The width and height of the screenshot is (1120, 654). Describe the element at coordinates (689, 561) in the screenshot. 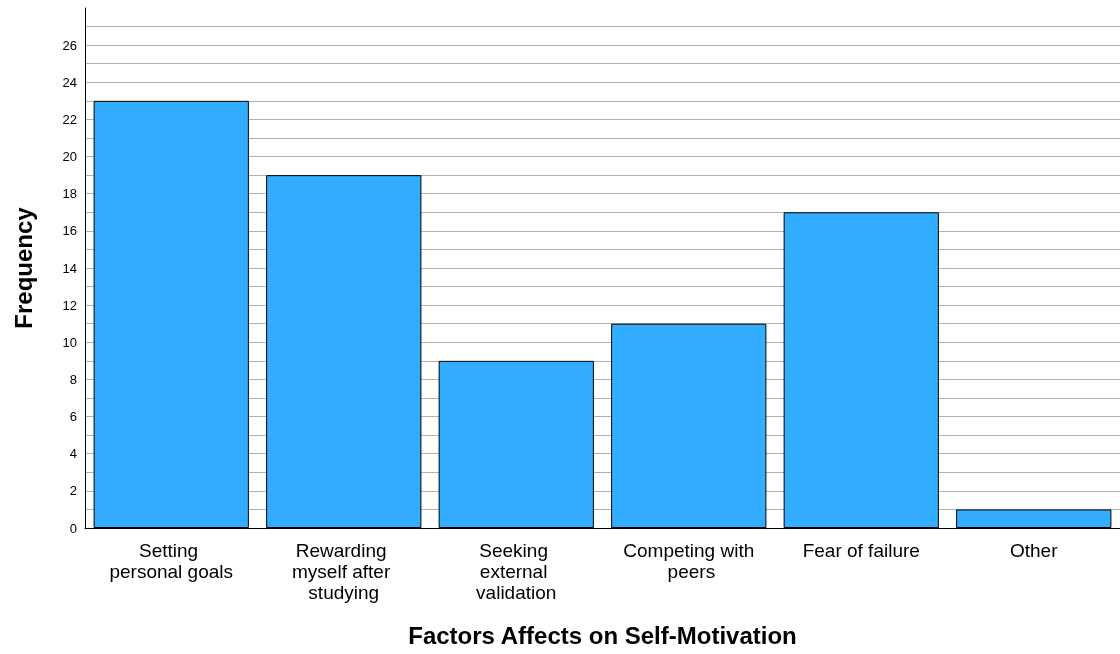

I see `x-tick-label: Competing with peers` at that location.